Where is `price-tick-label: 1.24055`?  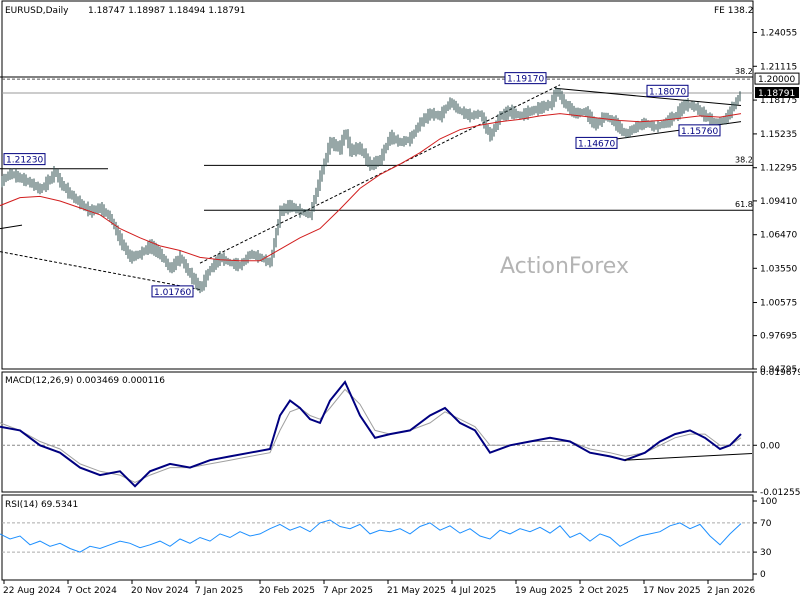 price-tick-label: 1.24055 is located at coordinates (778, 33).